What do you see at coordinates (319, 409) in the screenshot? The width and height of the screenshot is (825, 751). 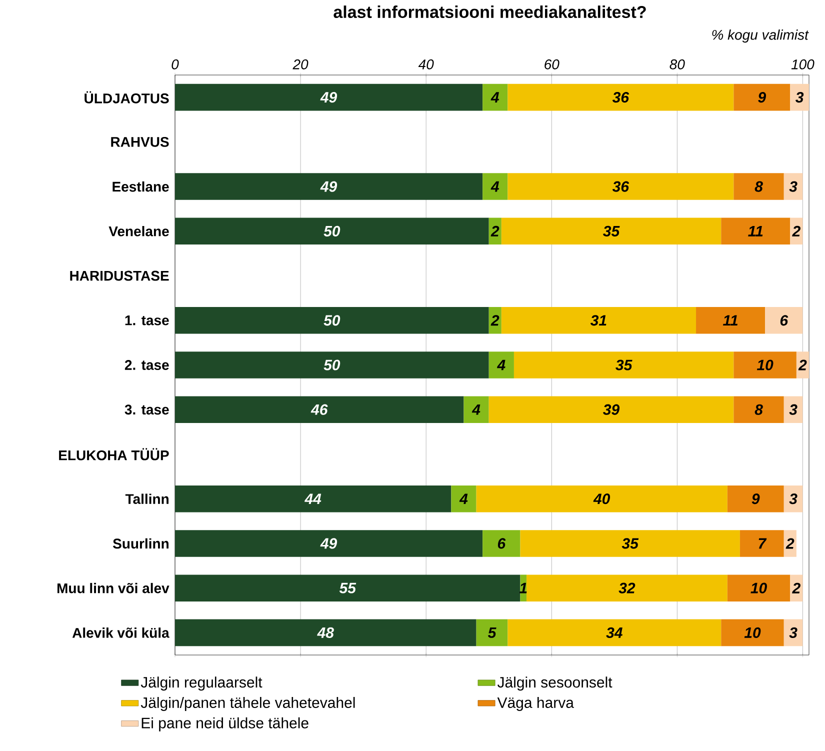 I see `data-label: 46` at bounding box center [319, 409].